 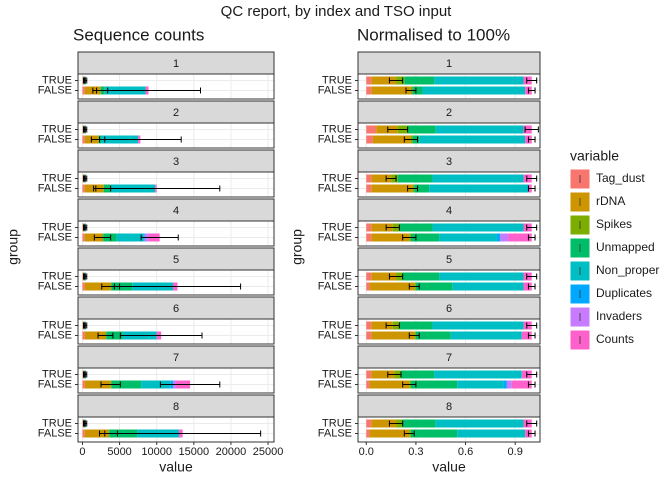 What do you see at coordinates (176, 309) in the screenshot?
I see `facet-label: 6` at bounding box center [176, 309].